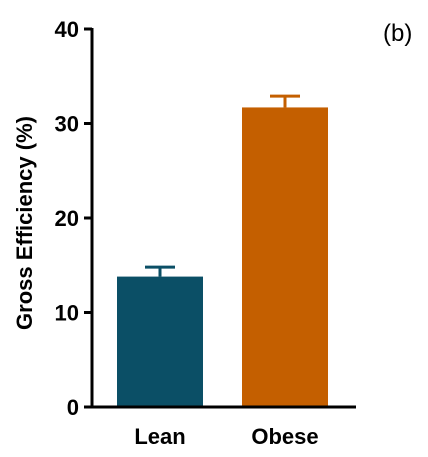 The width and height of the screenshot is (428, 457). I want to click on x-tick-label-lean: Lean, so click(159, 436).